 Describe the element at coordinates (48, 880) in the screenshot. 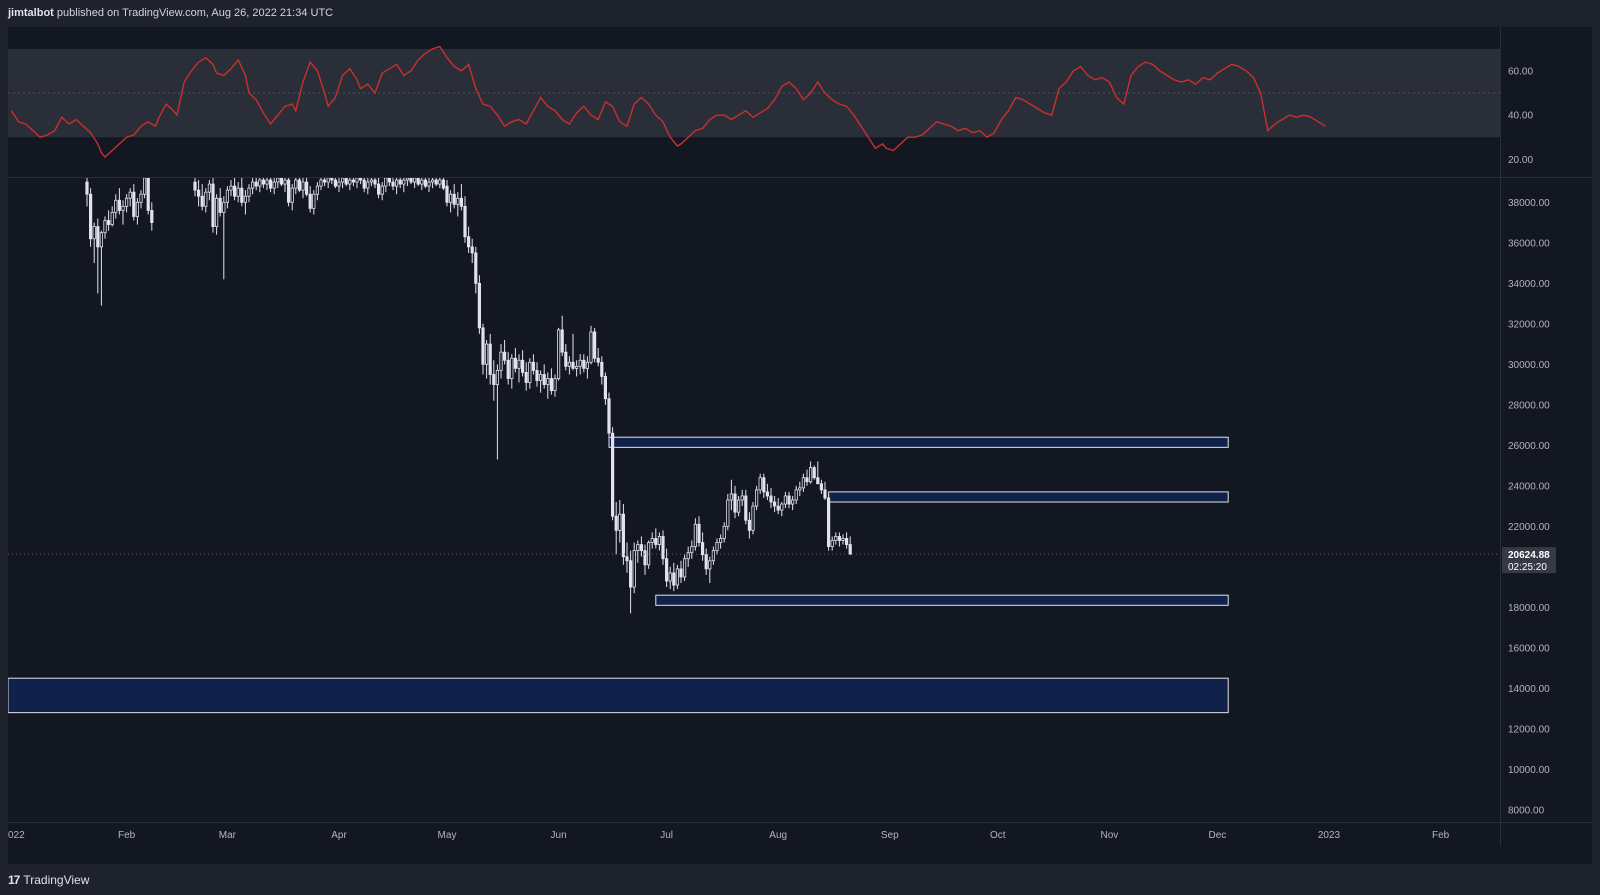

I see `tradingview-logo: 17 TradingView` at that location.